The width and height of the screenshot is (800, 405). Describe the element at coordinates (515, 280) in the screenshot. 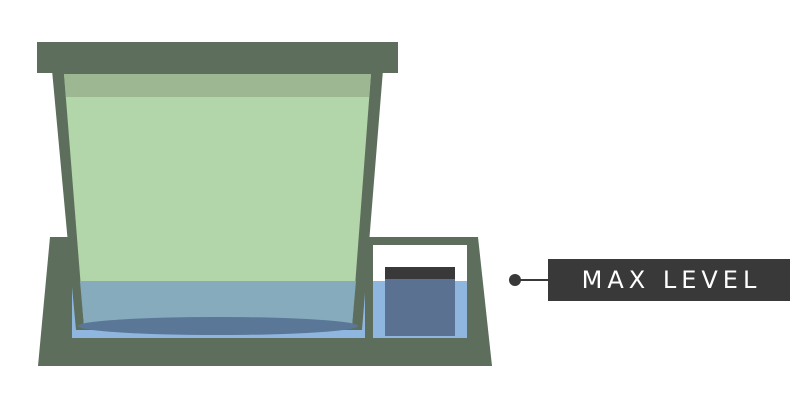

I see `callout-dot` at that location.